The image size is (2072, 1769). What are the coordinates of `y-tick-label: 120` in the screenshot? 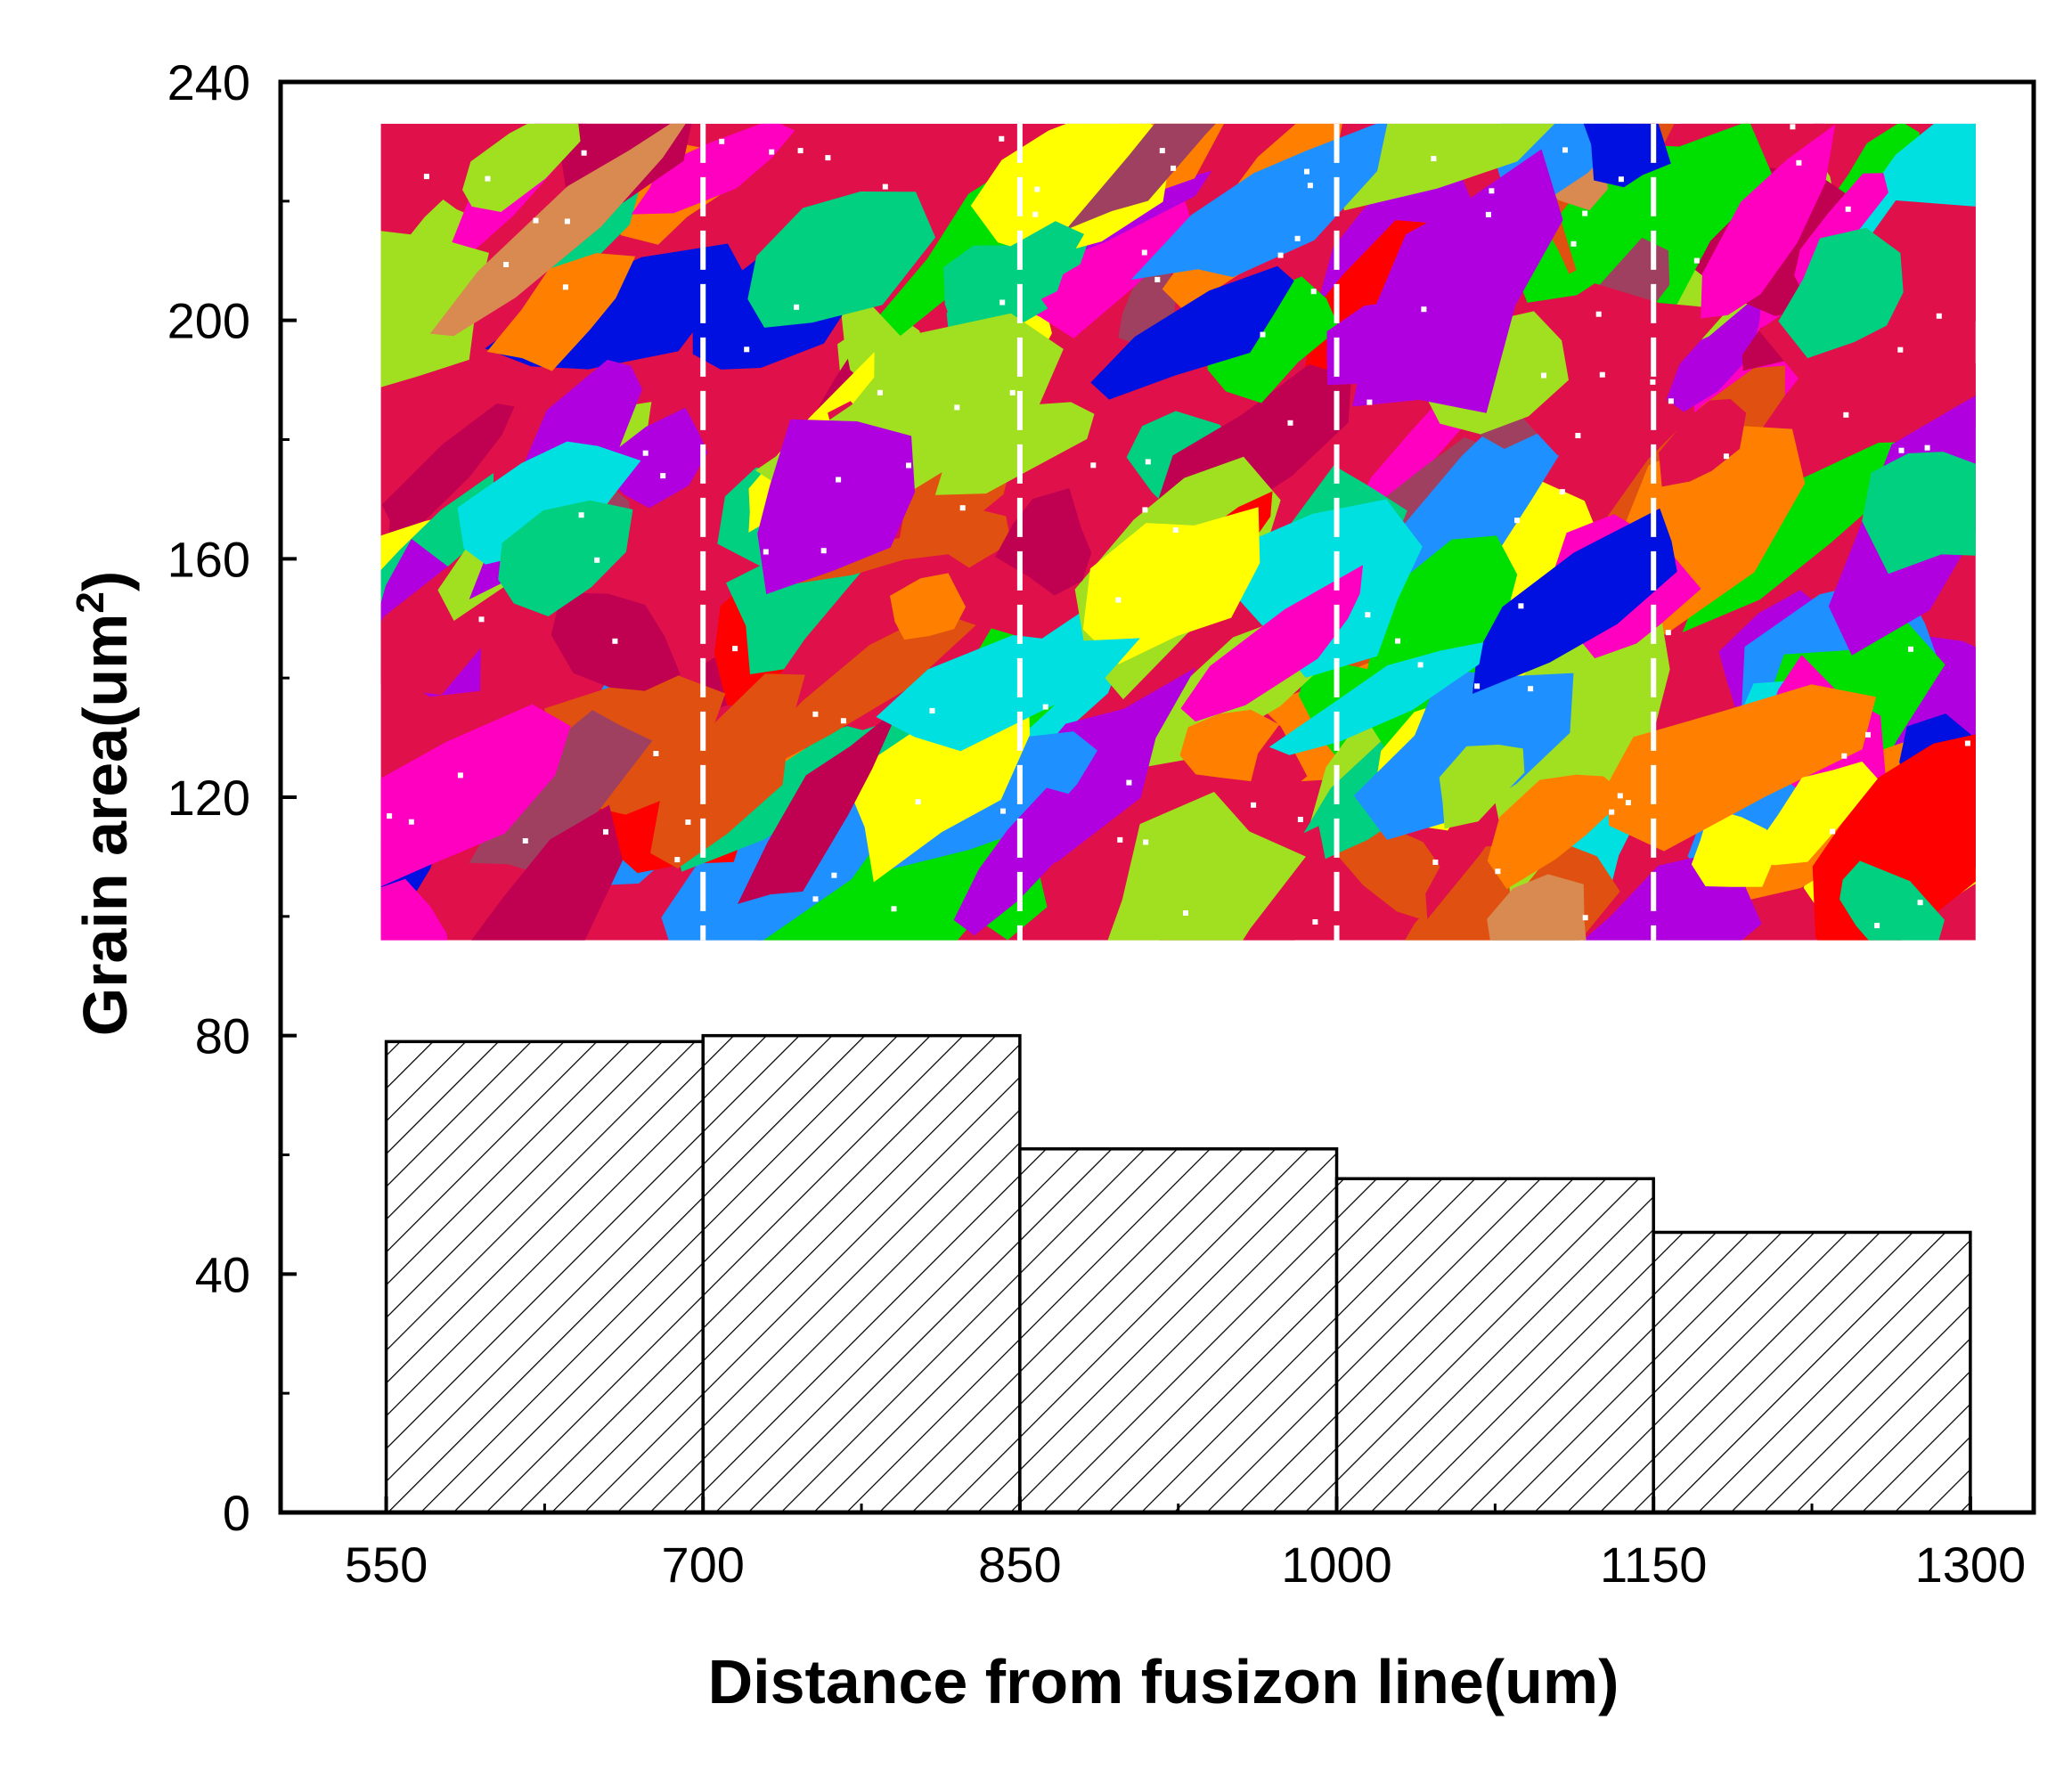 It's located at (208, 798).